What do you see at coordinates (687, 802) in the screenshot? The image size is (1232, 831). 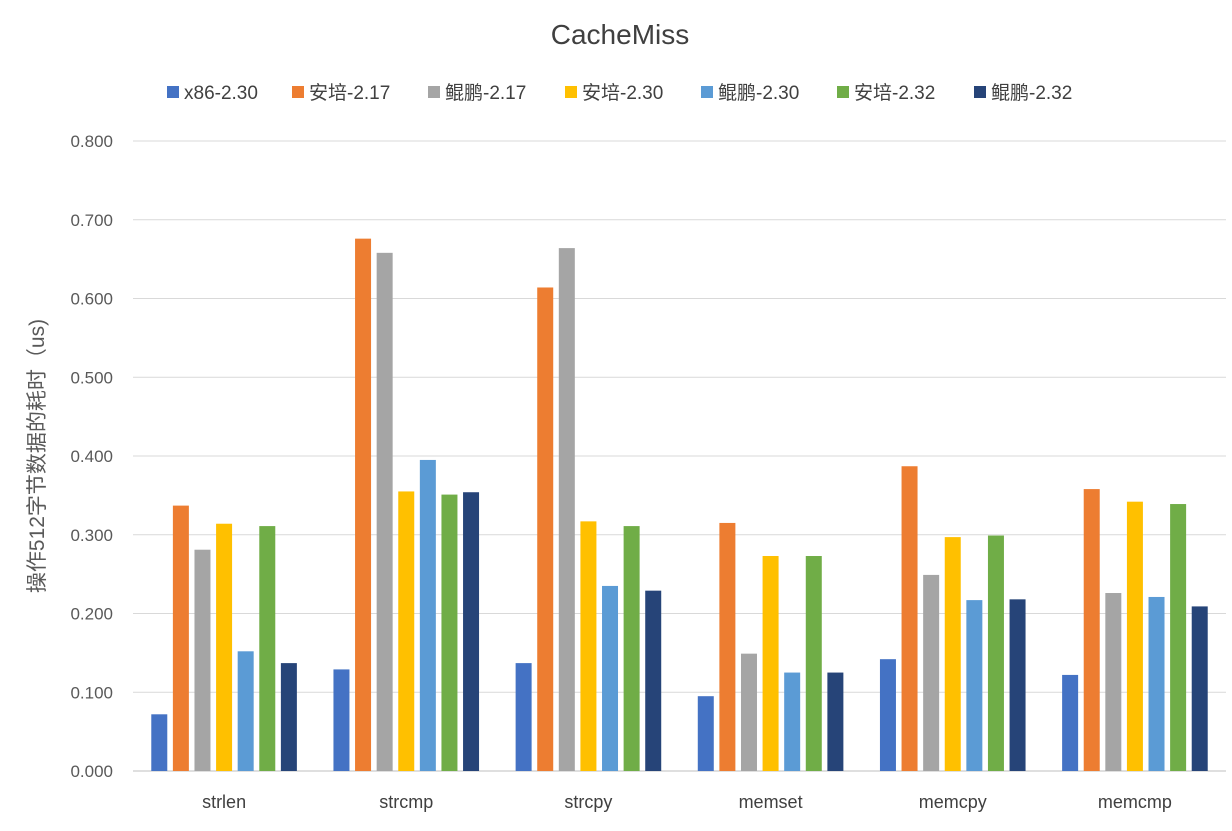 I see `x-axis: strlen strcmp strcpy memset memcpy memcmp` at bounding box center [687, 802].